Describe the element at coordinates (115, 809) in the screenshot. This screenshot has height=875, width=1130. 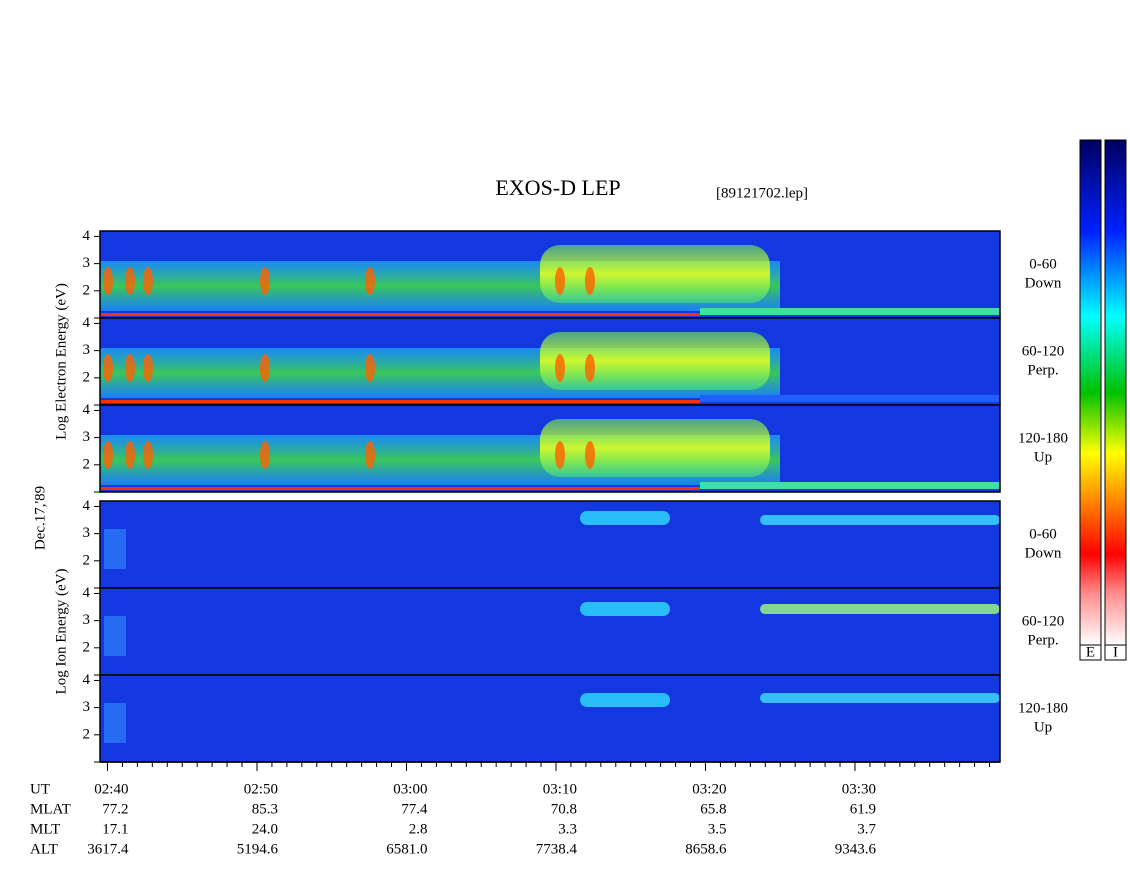
I see `ephemeris-value: 77.2` at that location.